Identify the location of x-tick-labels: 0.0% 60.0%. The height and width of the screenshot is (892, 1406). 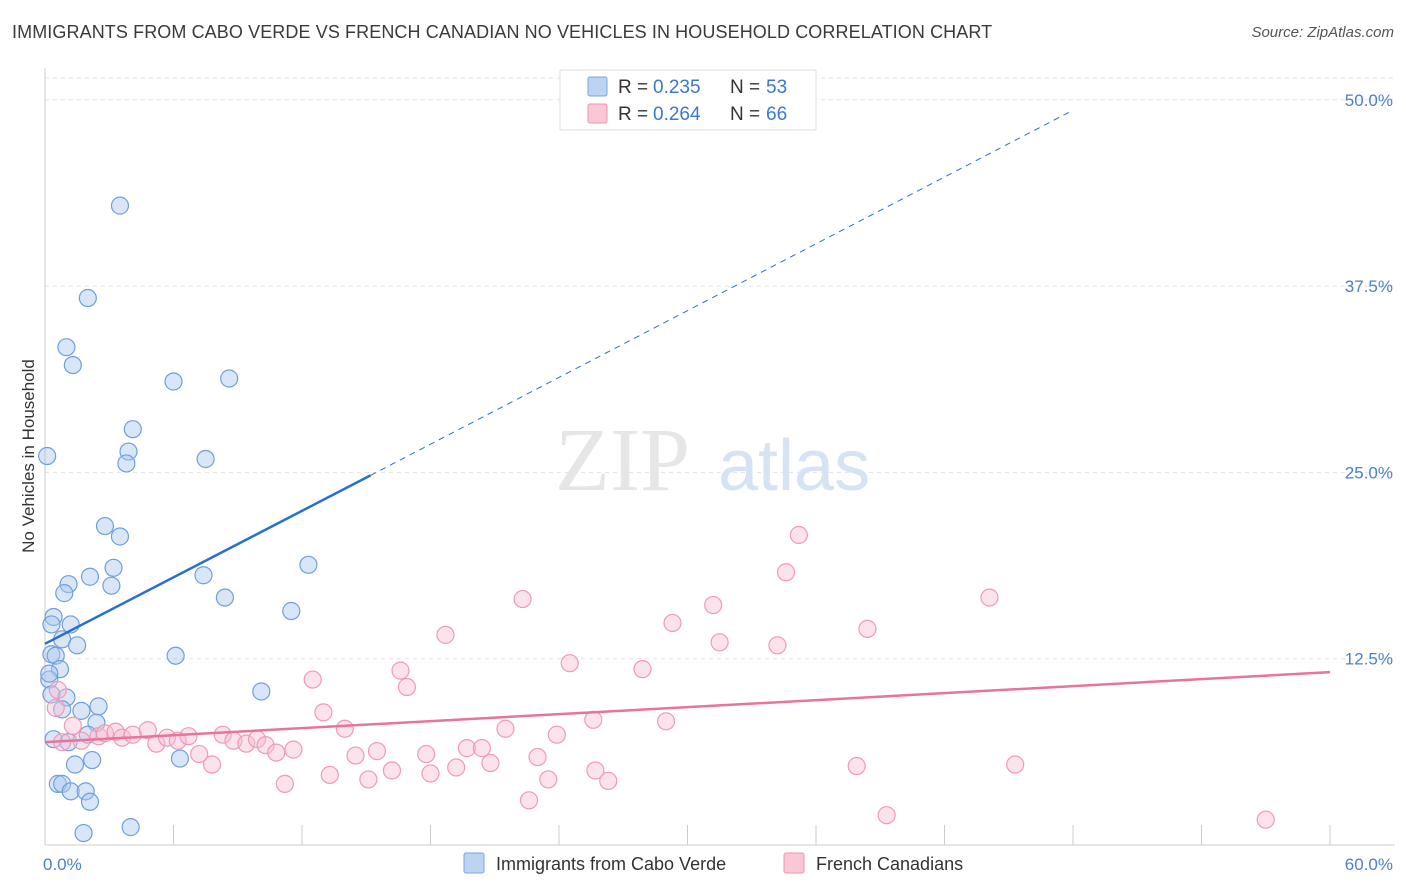
(718, 864).